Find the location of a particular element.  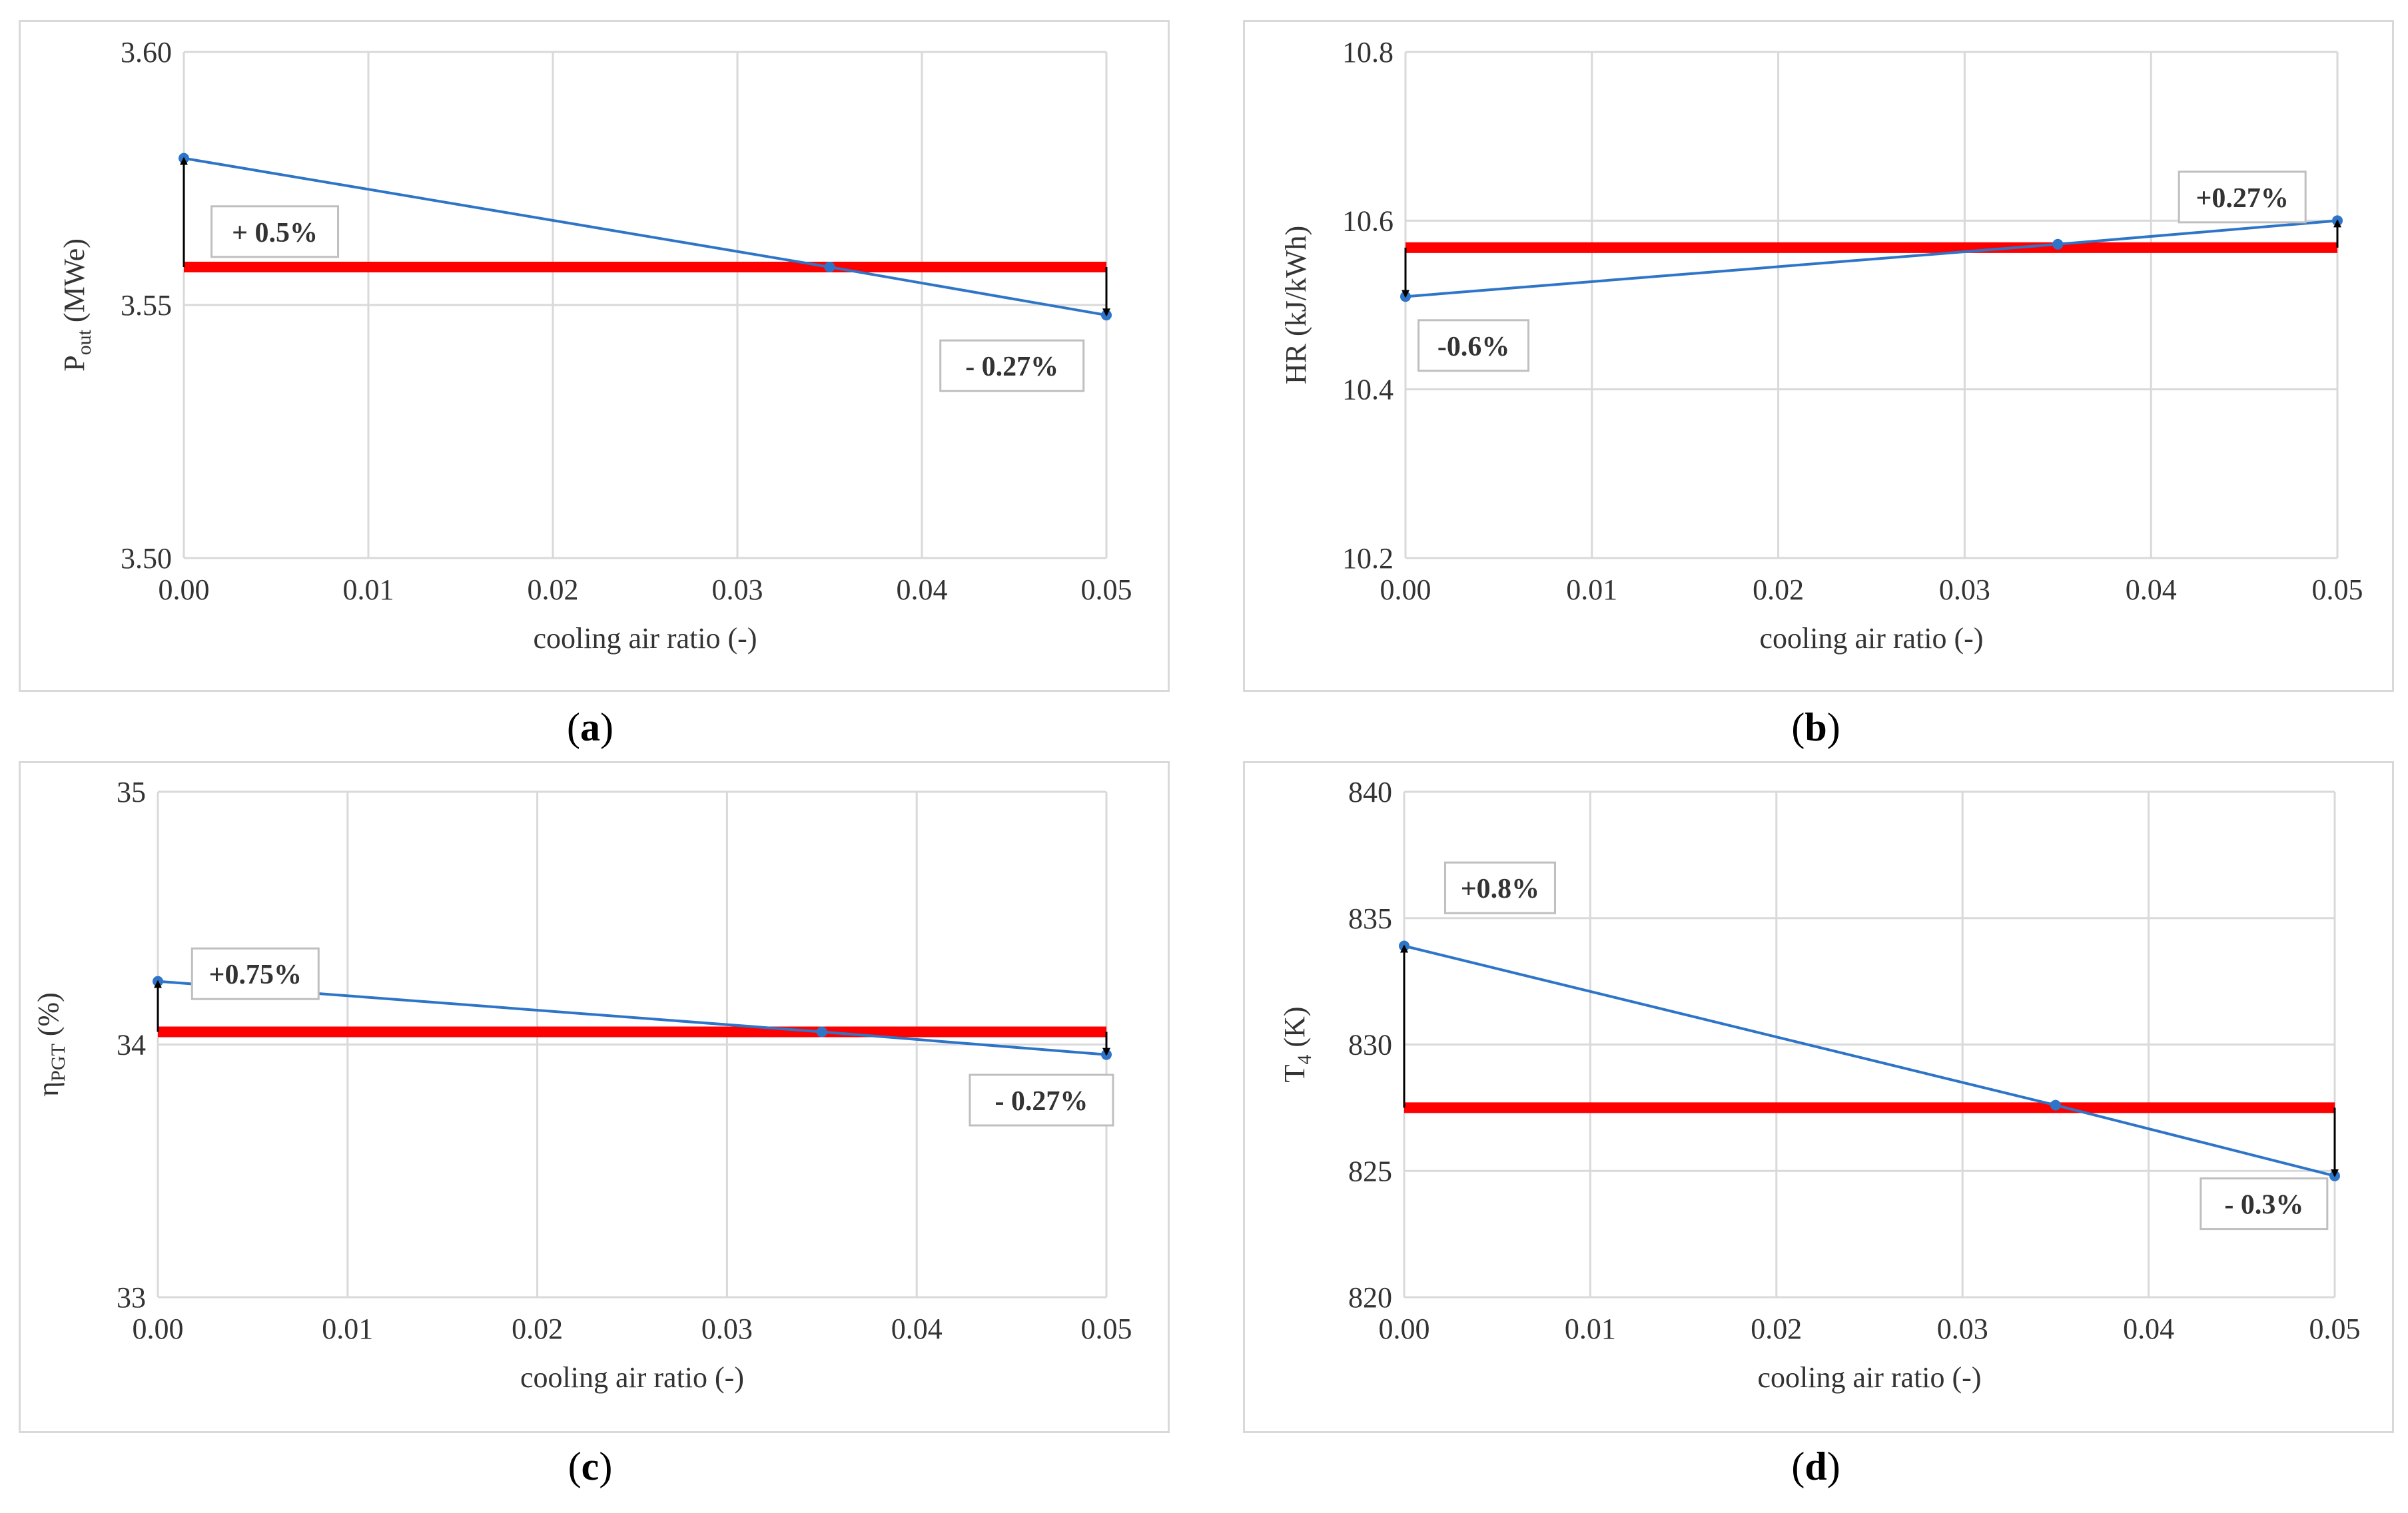

caption-a: (a) is located at coordinates (590, 727).